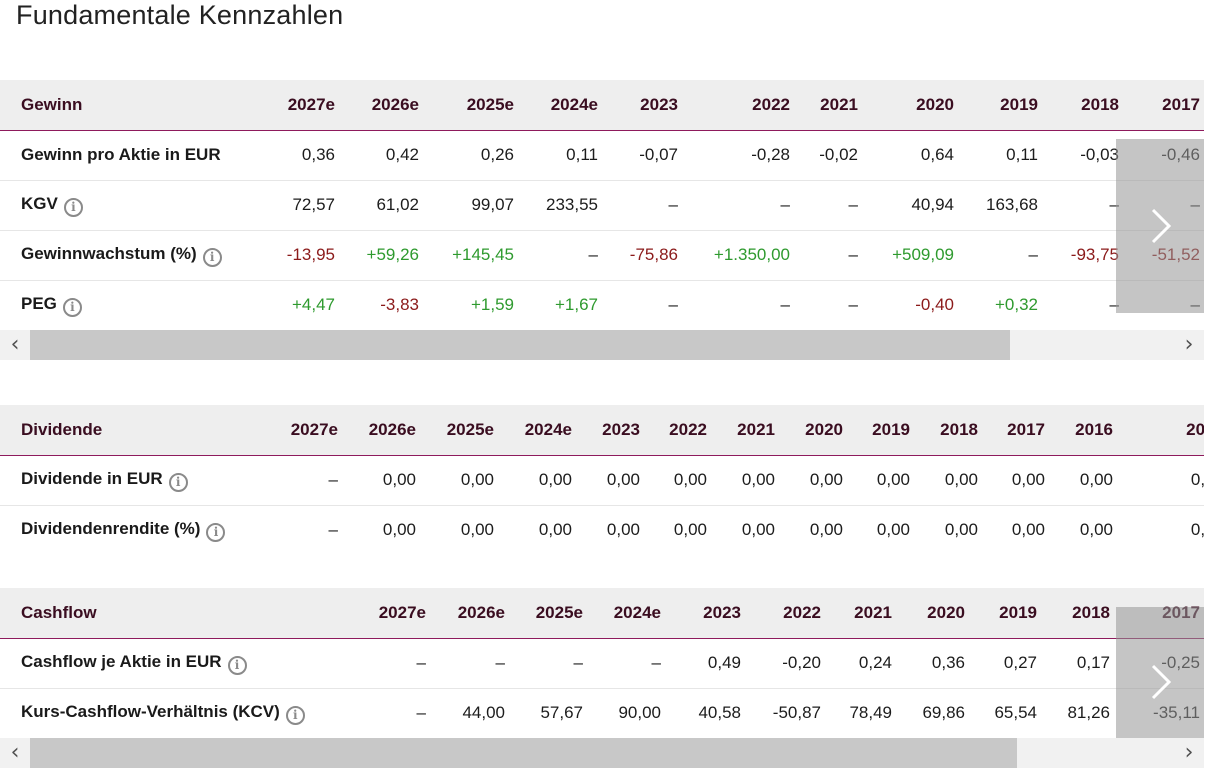 This screenshot has height=768, width=1221. I want to click on gewinn-section-title: Gewinn, so click(129, 105).